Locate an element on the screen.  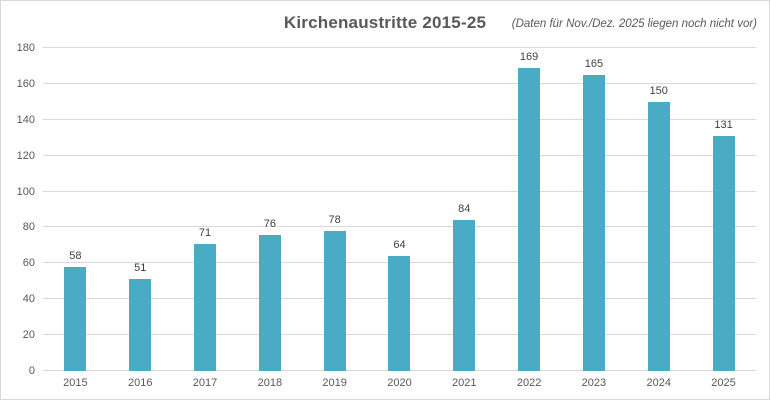
bar-slot-2018: 76 2018 is located at coordinates (269, 218).